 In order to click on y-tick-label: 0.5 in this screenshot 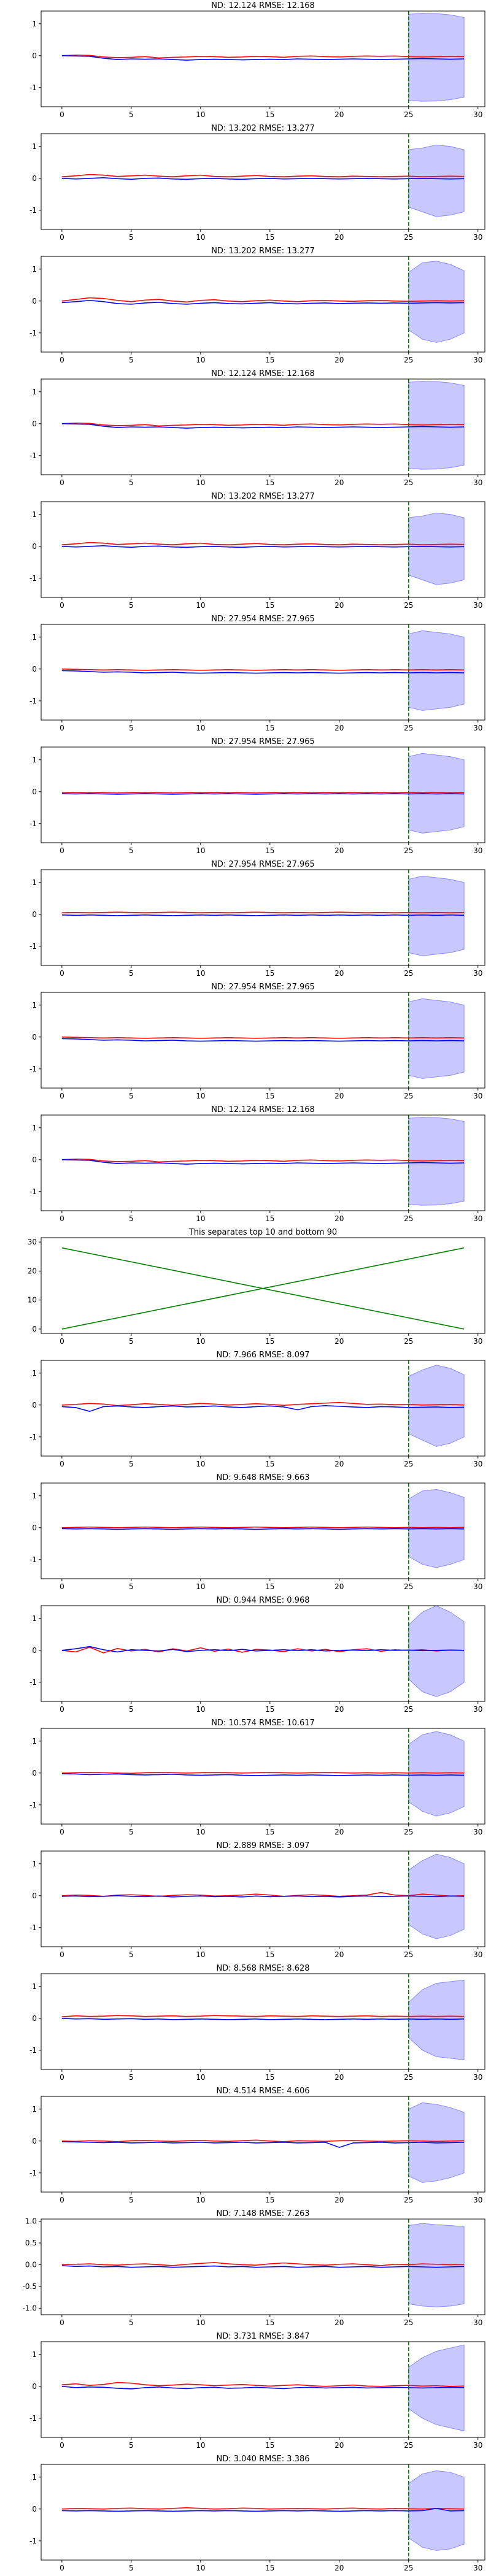, I will do `click(31, 2243)`.